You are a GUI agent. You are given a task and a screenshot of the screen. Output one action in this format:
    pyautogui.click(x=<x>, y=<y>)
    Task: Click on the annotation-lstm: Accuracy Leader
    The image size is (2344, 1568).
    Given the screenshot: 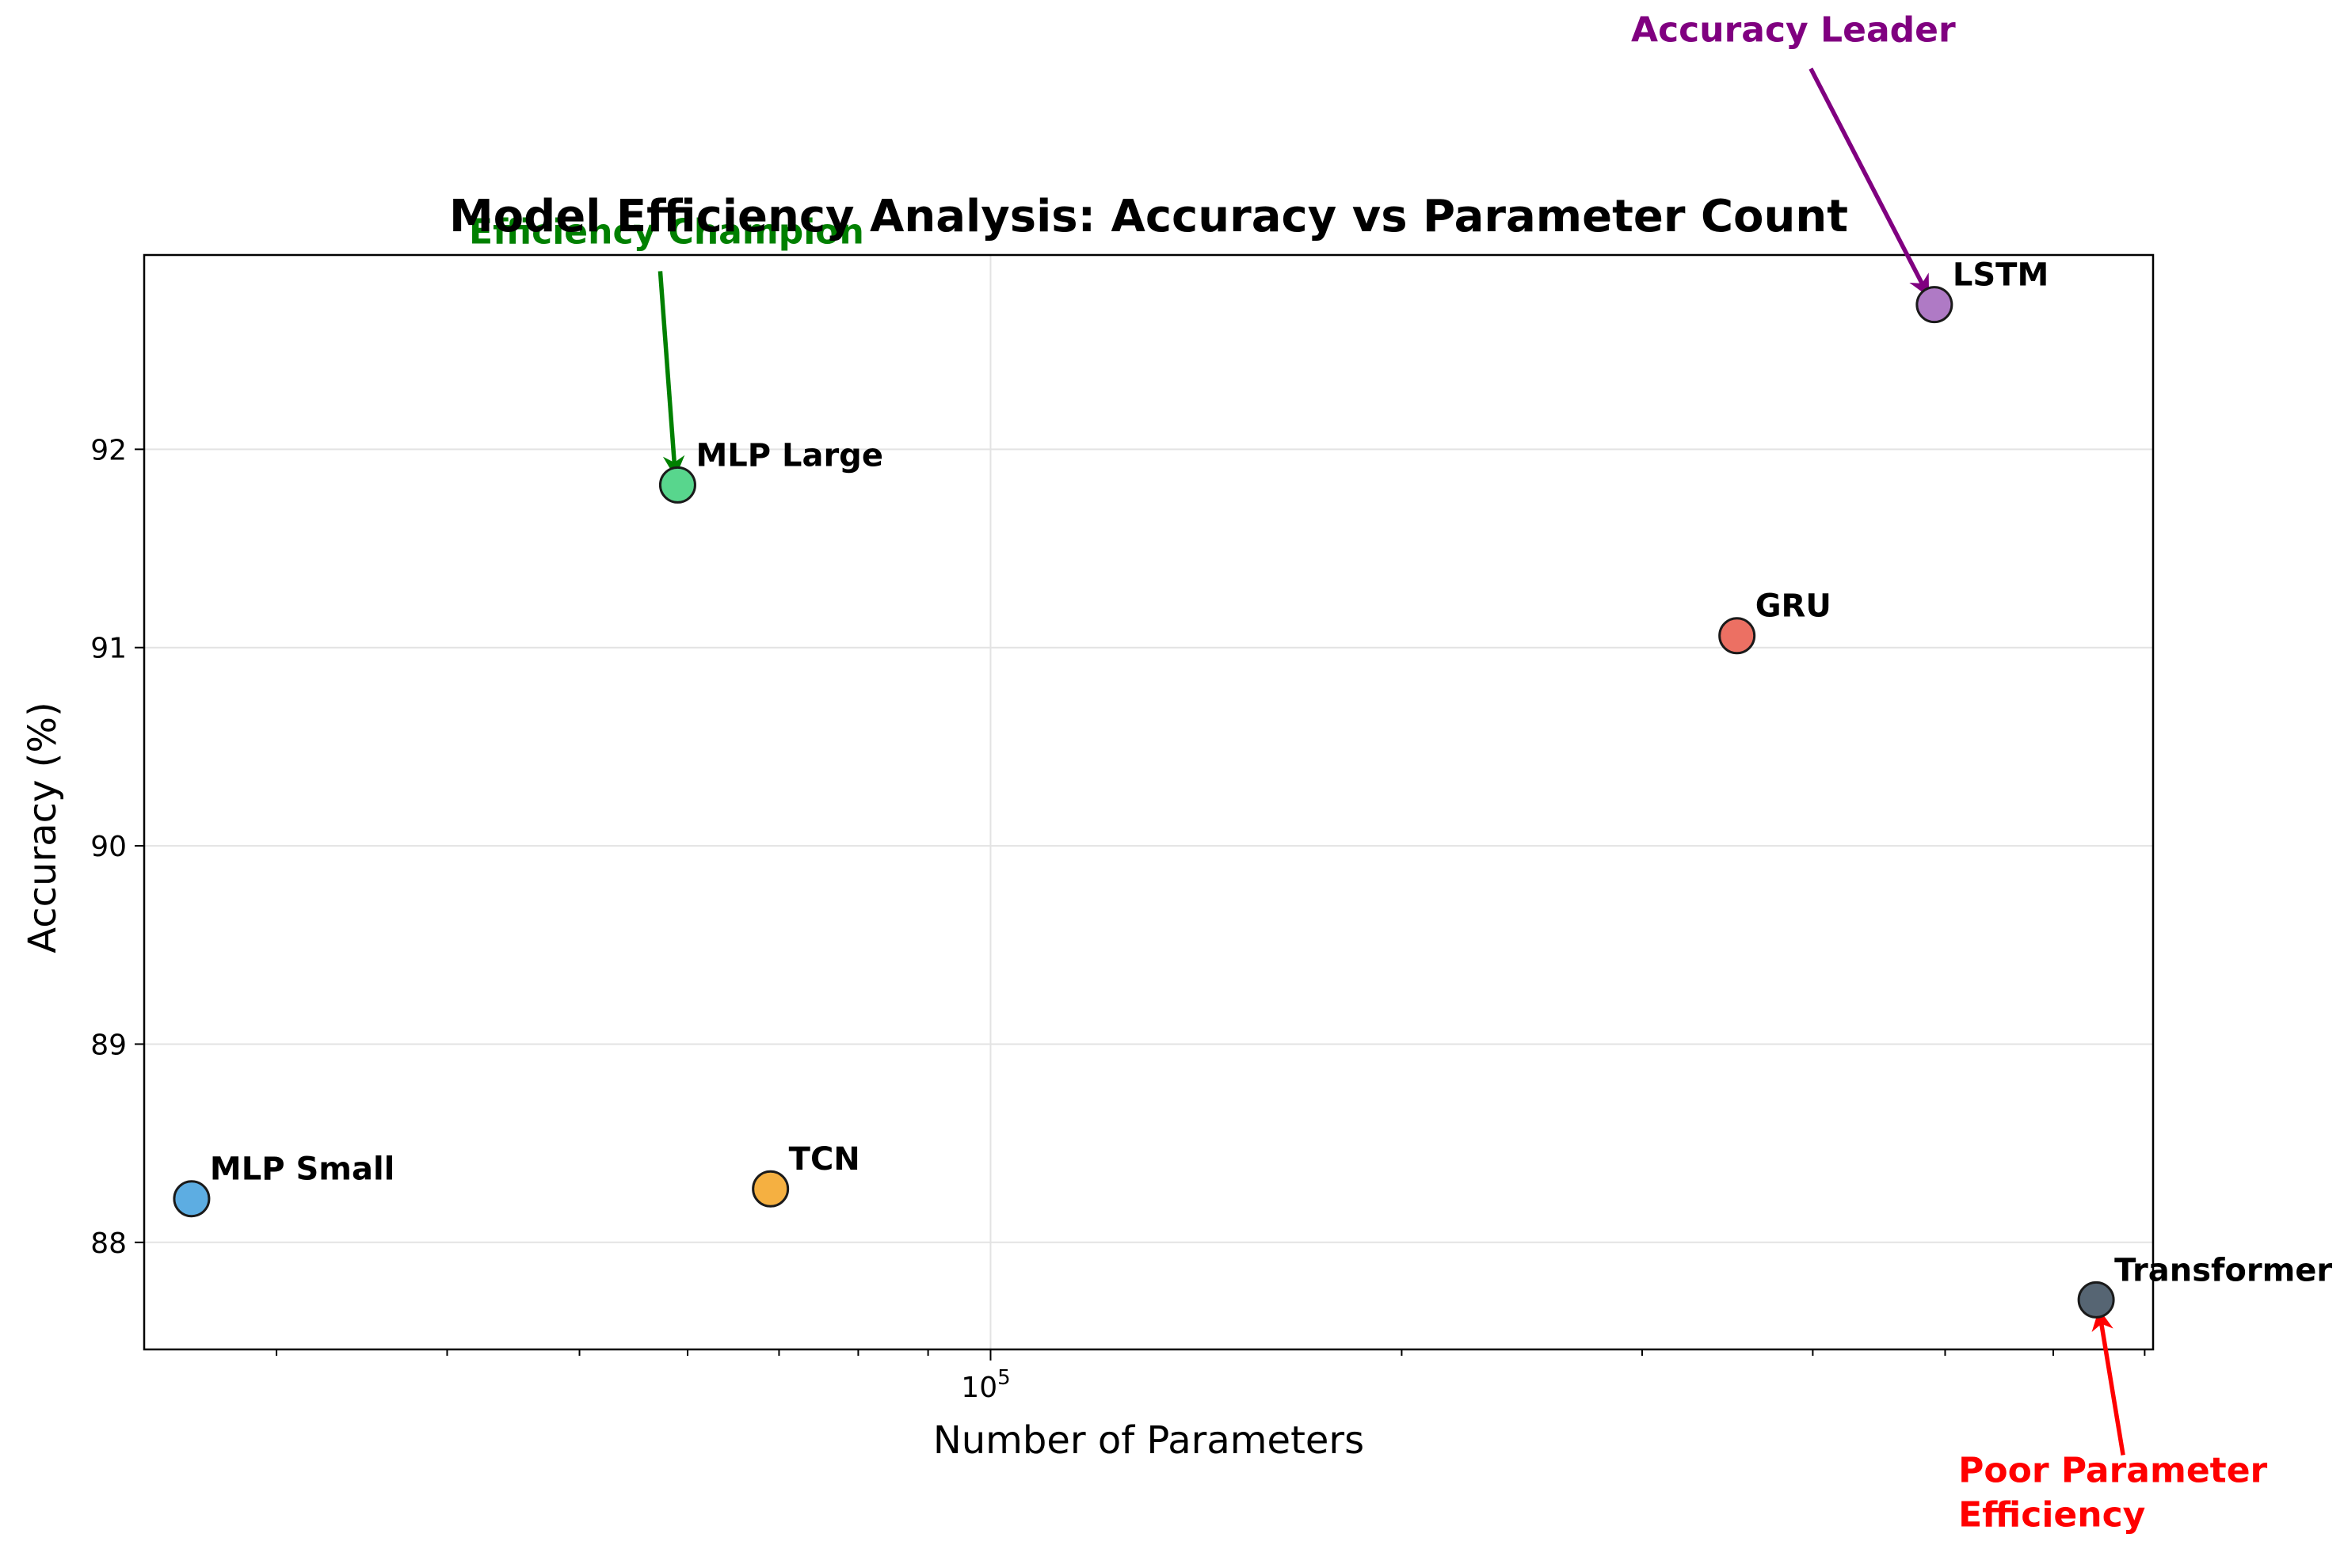 What is the action you would take?
    pyautogui.click(x=1794, y=30)
    